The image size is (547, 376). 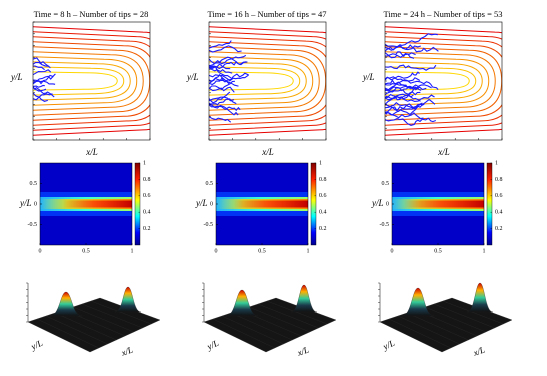 I want to click on surface-peak, so click(x=128, y=299).